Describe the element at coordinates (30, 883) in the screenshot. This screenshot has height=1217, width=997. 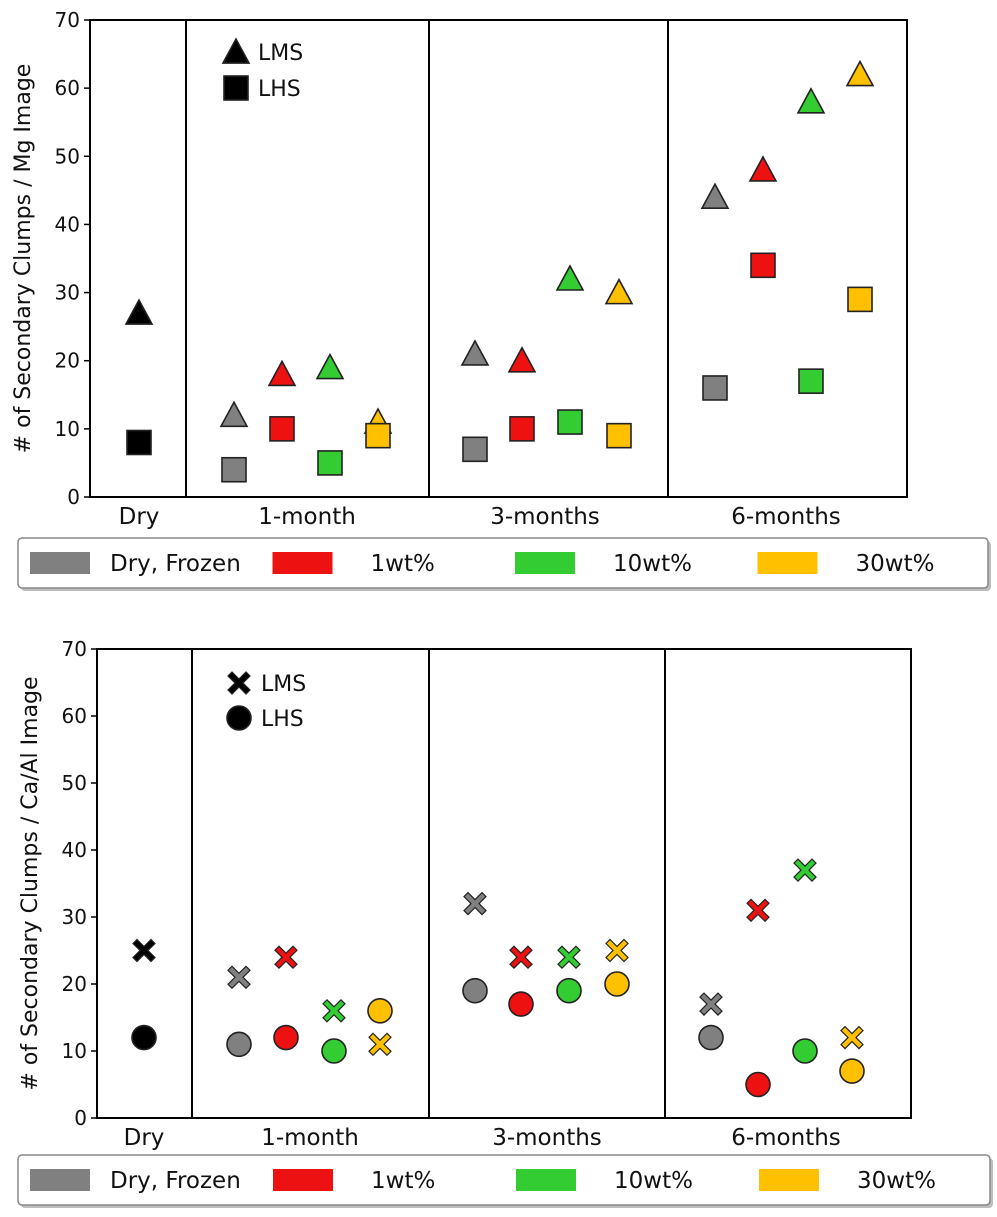
I see `y-axis-label: # of Secondary Clumps / Ca/Al Image` at that location.